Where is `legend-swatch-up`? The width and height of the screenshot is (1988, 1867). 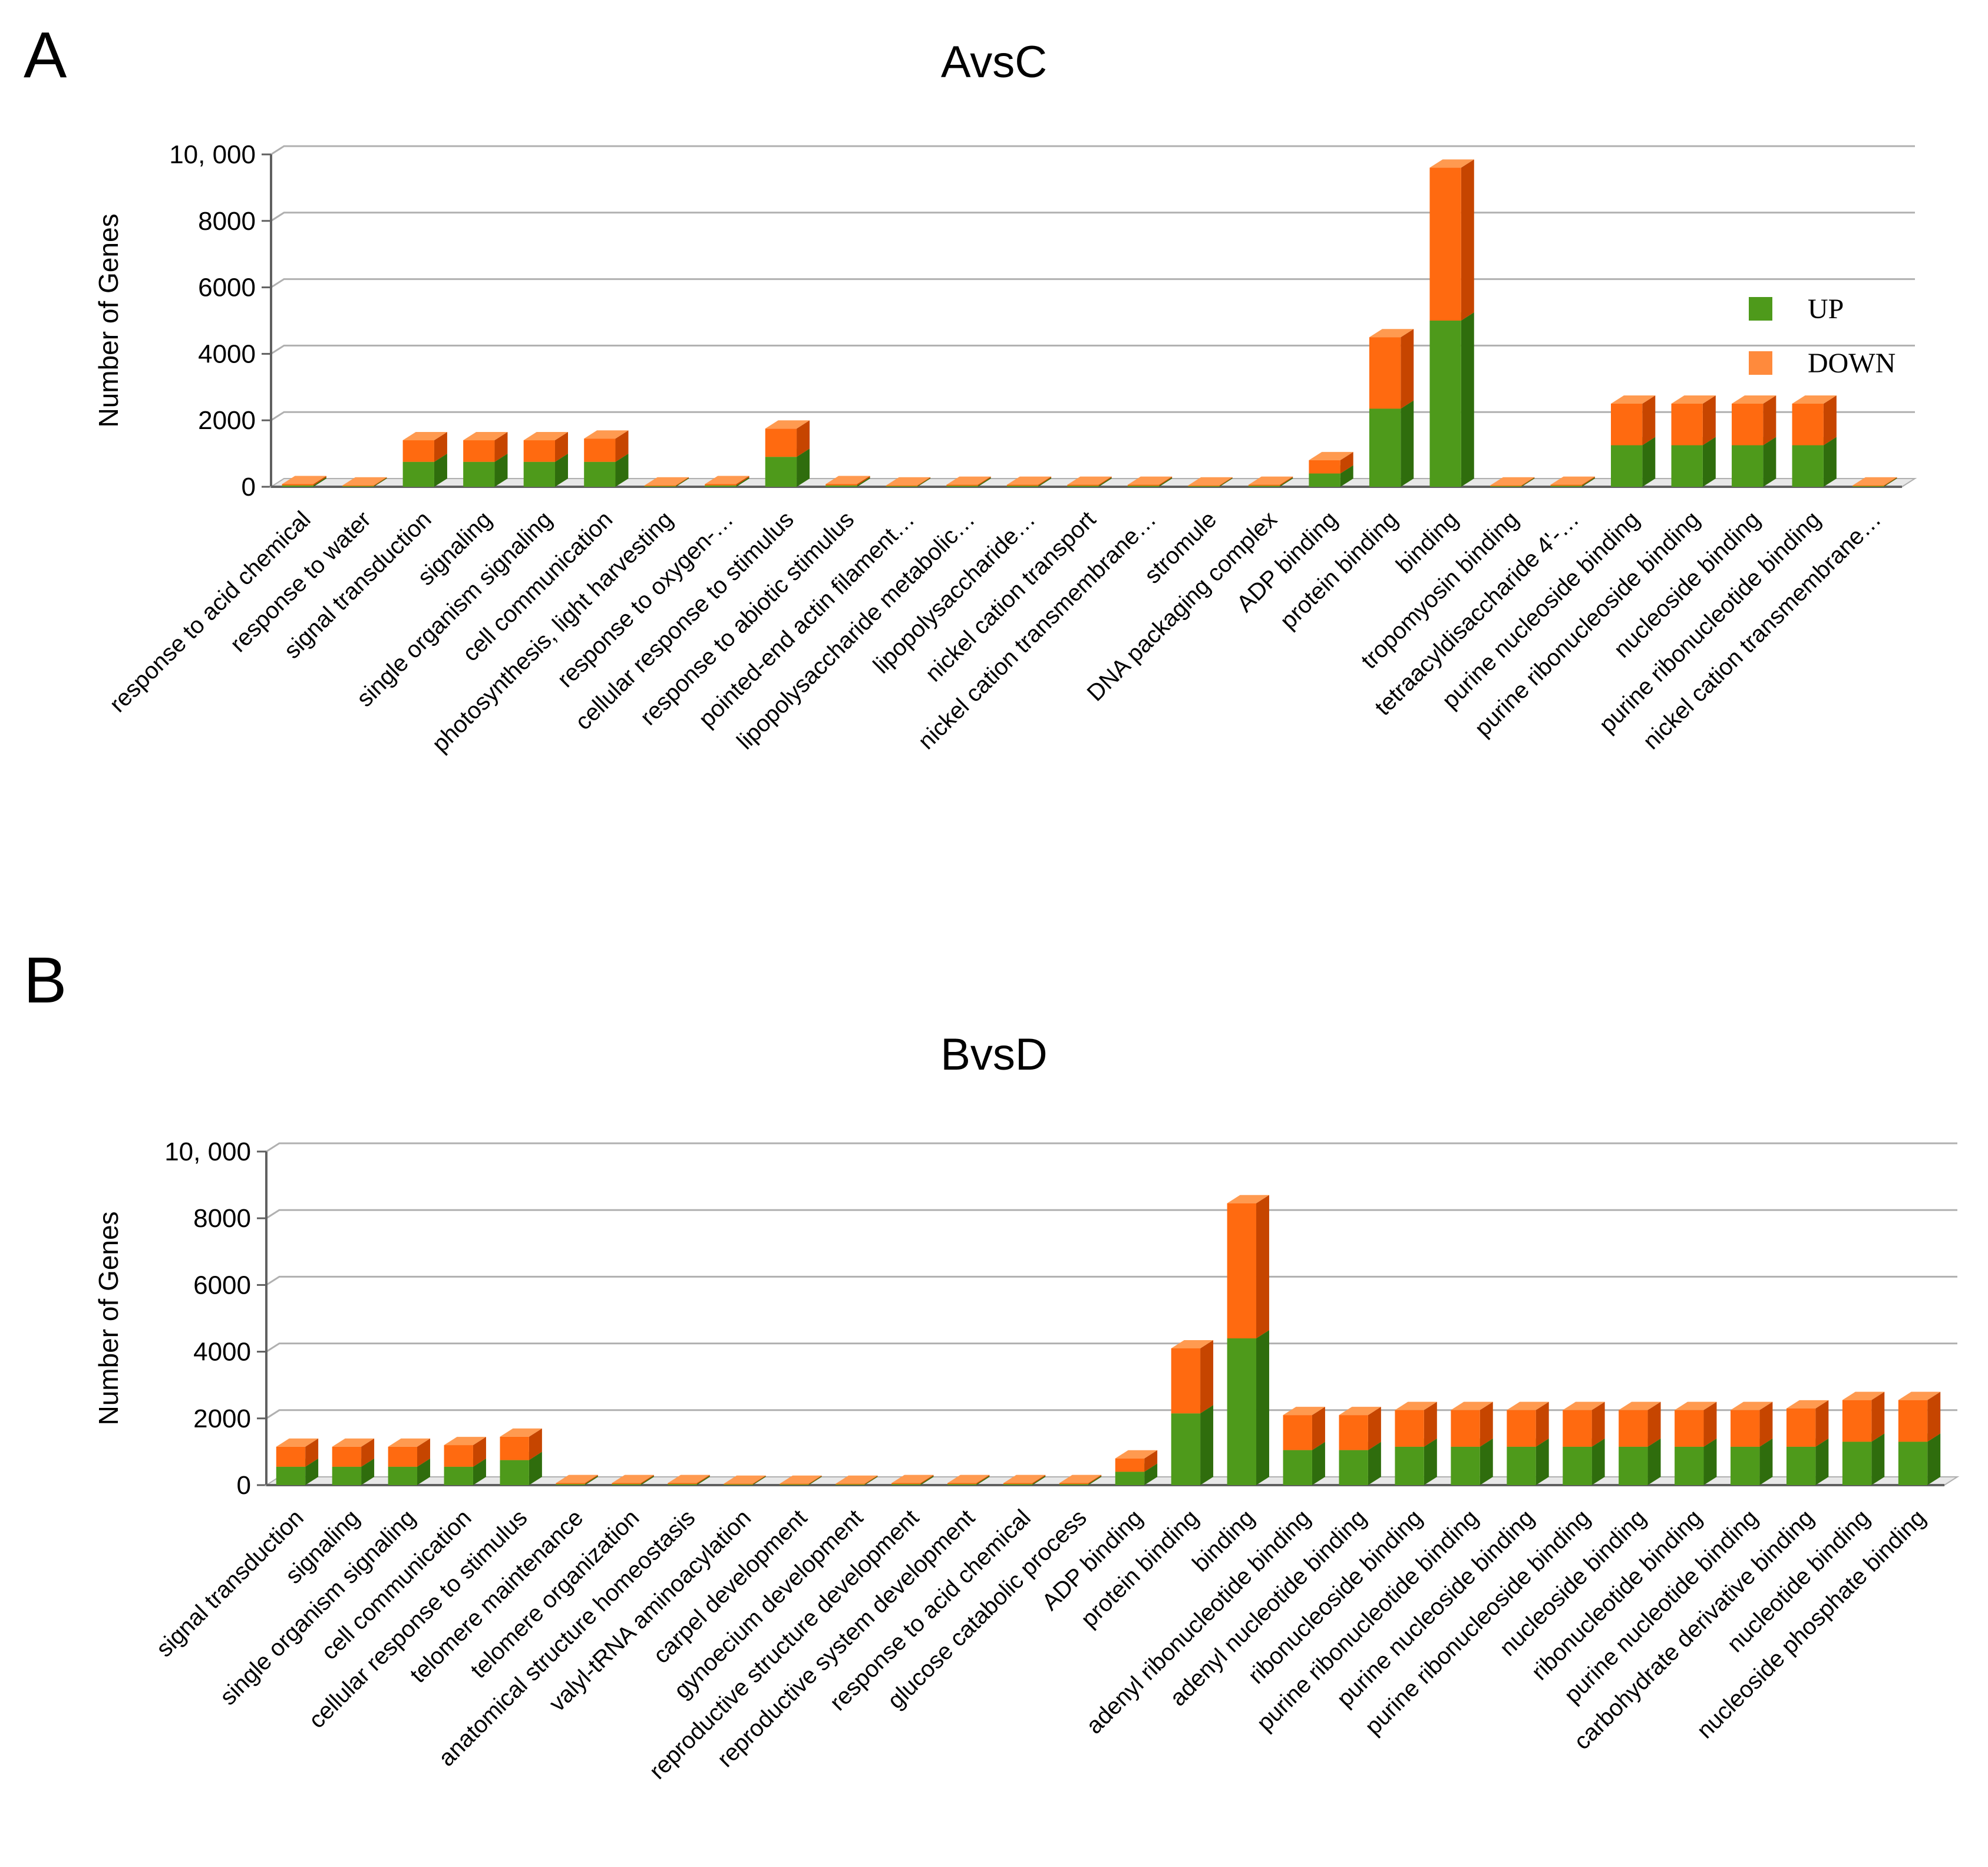
legend-swatch-up is located at coordinates (1760, 309).